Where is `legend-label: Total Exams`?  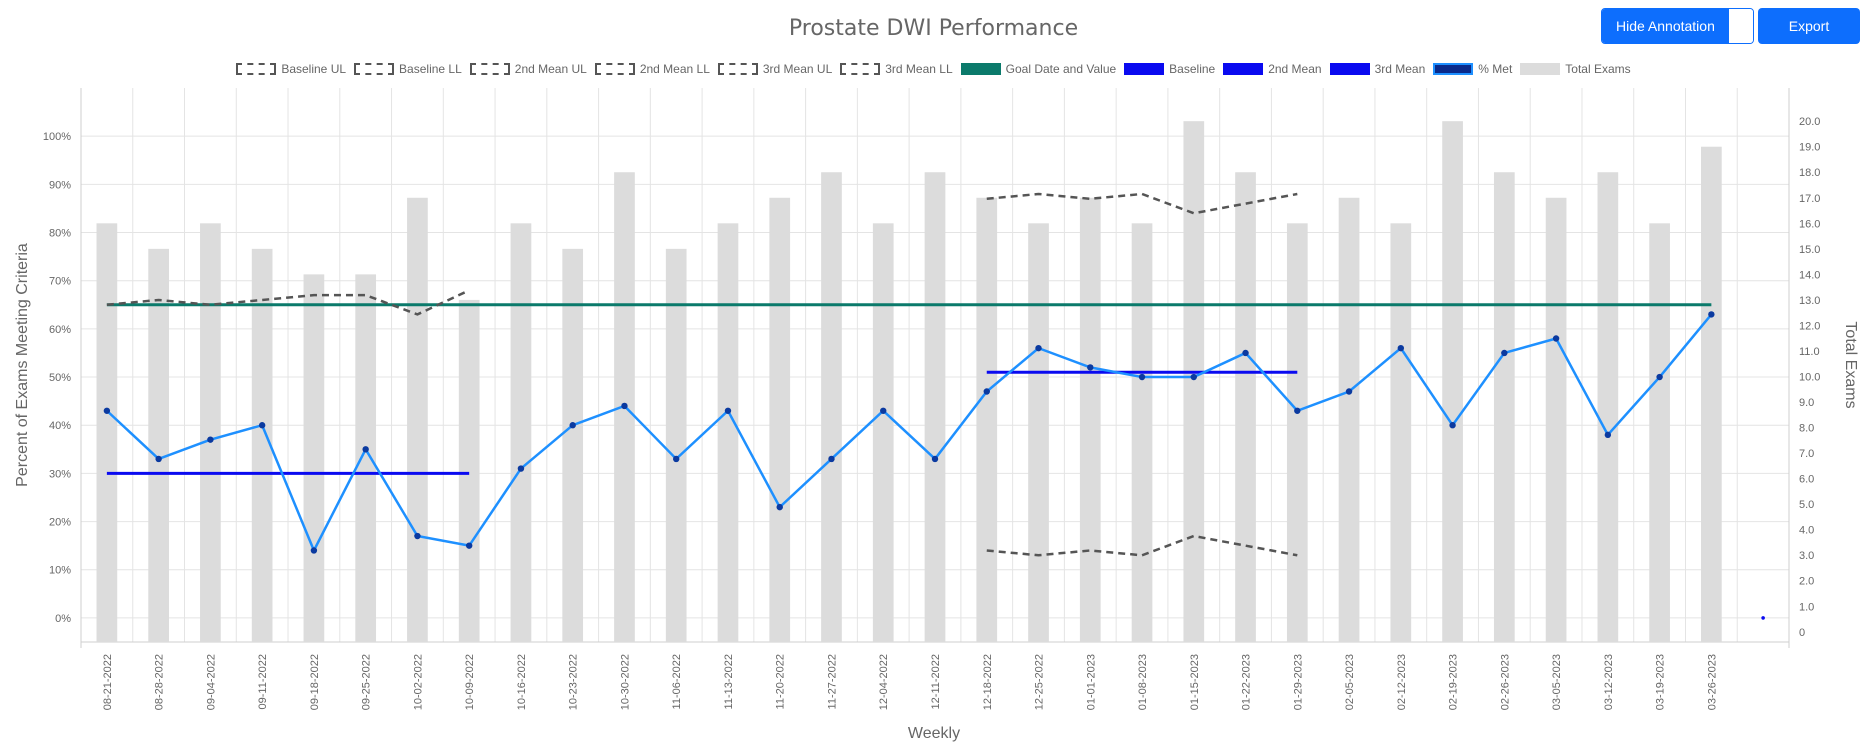 legend-label: Total Exams is located at coordinates (1598, 69).